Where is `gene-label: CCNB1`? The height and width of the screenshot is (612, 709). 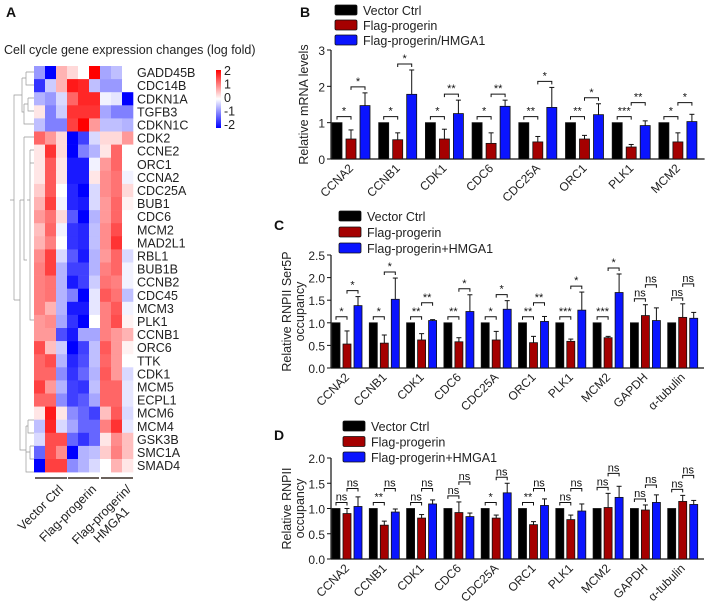
gene-label: CCNB1 is located at coordinates (158, 335).